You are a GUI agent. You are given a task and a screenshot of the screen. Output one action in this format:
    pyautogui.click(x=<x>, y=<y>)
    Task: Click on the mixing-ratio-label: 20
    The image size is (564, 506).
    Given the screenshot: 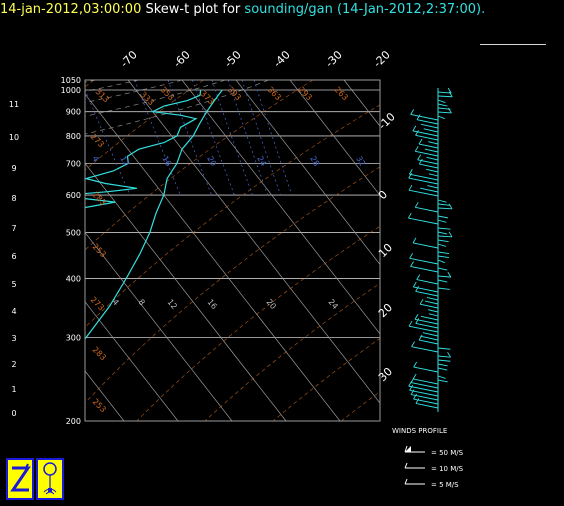 What is the action you would take?
    pyautogui.click(x=211, y=161)
    